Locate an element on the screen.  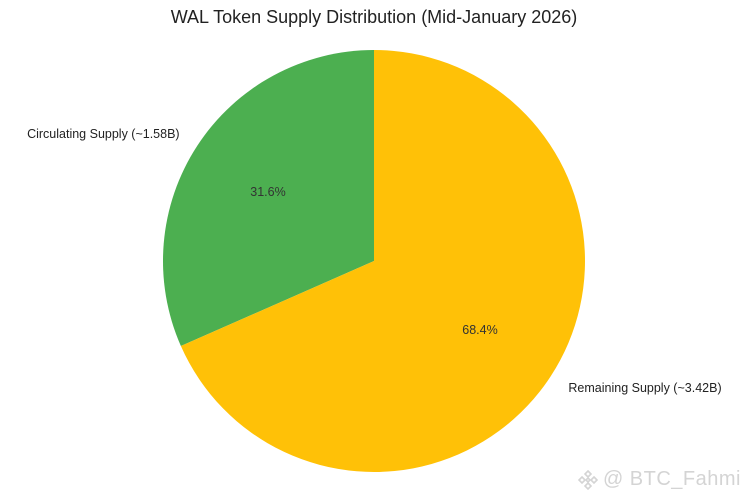
watermark: @ BTC_Fahmi is located at coordinates (659, 479).